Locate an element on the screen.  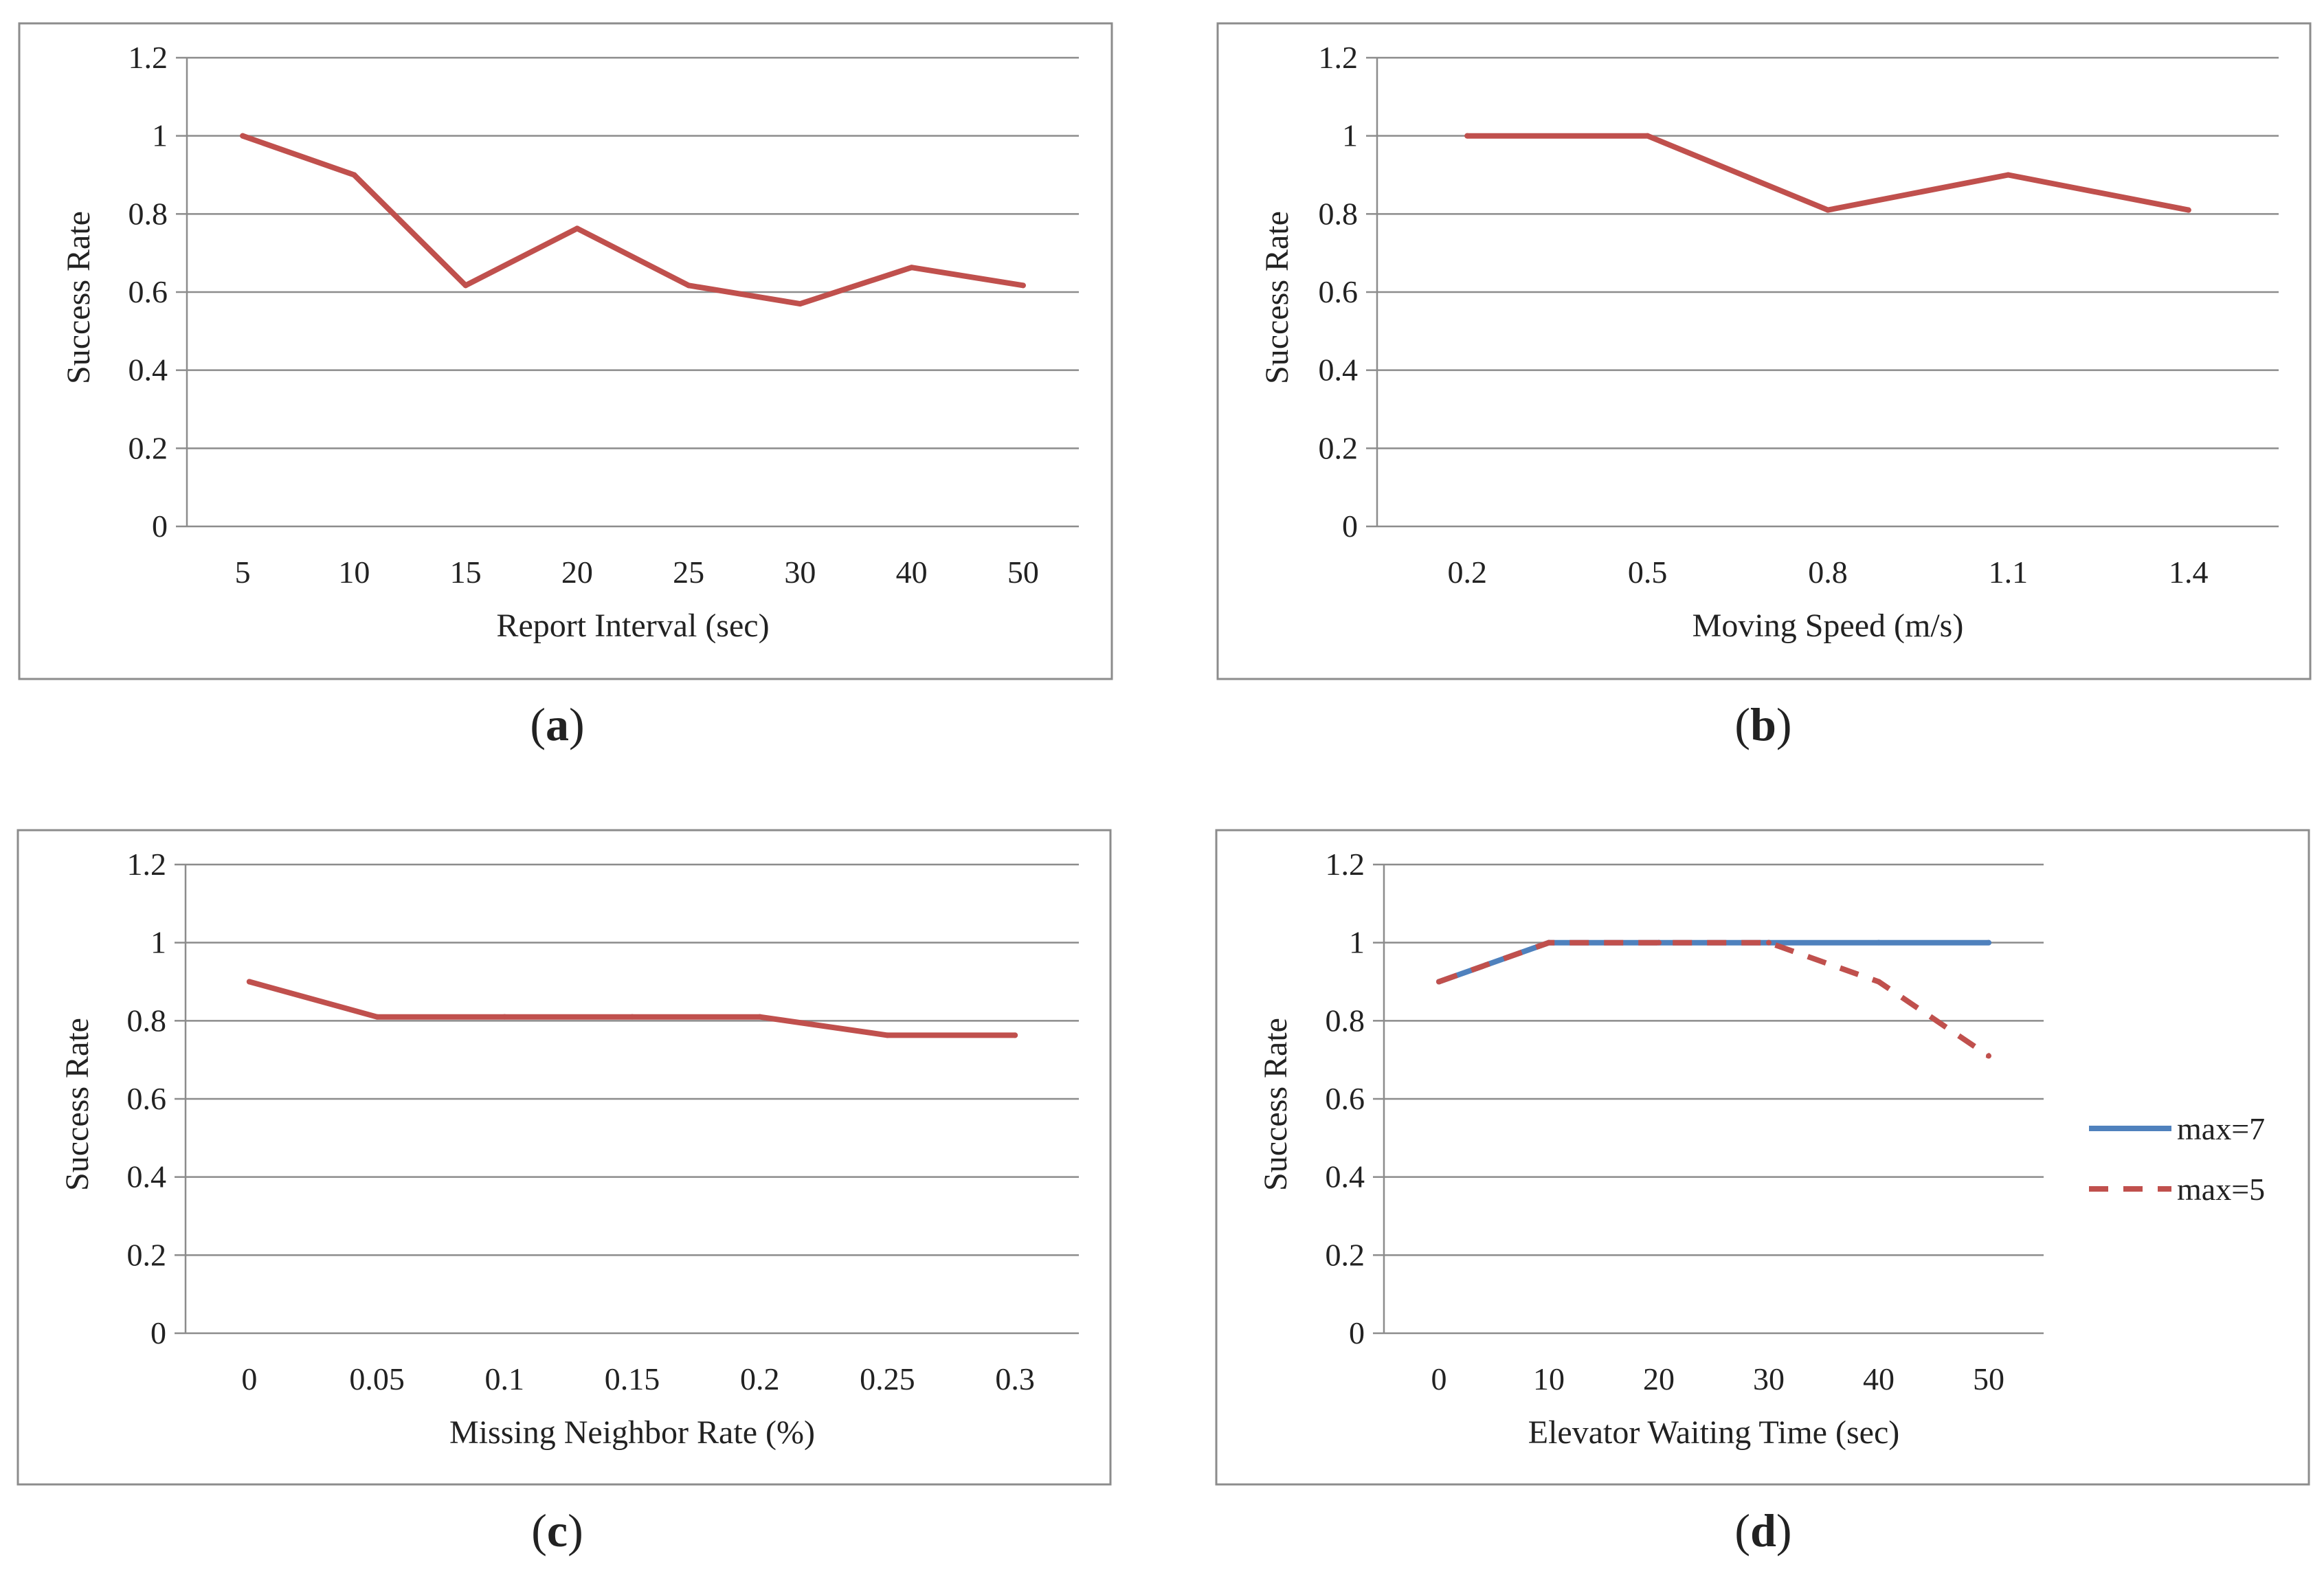
caption-letter: b is located at coordinates (1763, 724).